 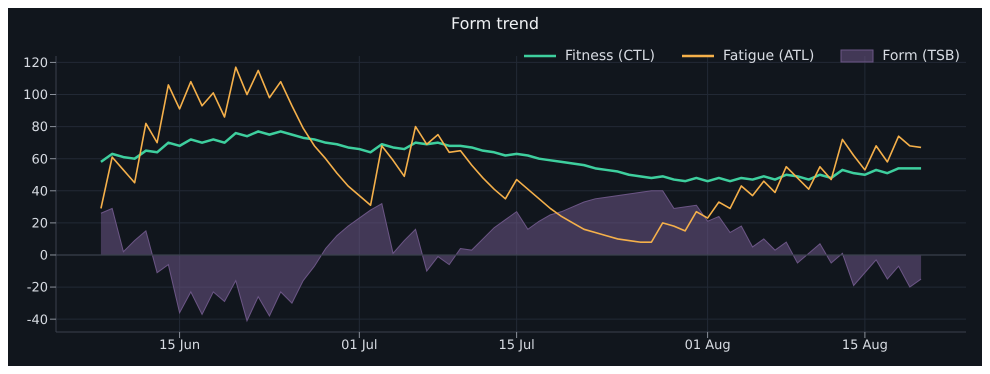 What do you see at coordinates (768, 56) in the screenshot?
I see `legend-label: Fatigue (ATL)` at bounding box center [768, 56].